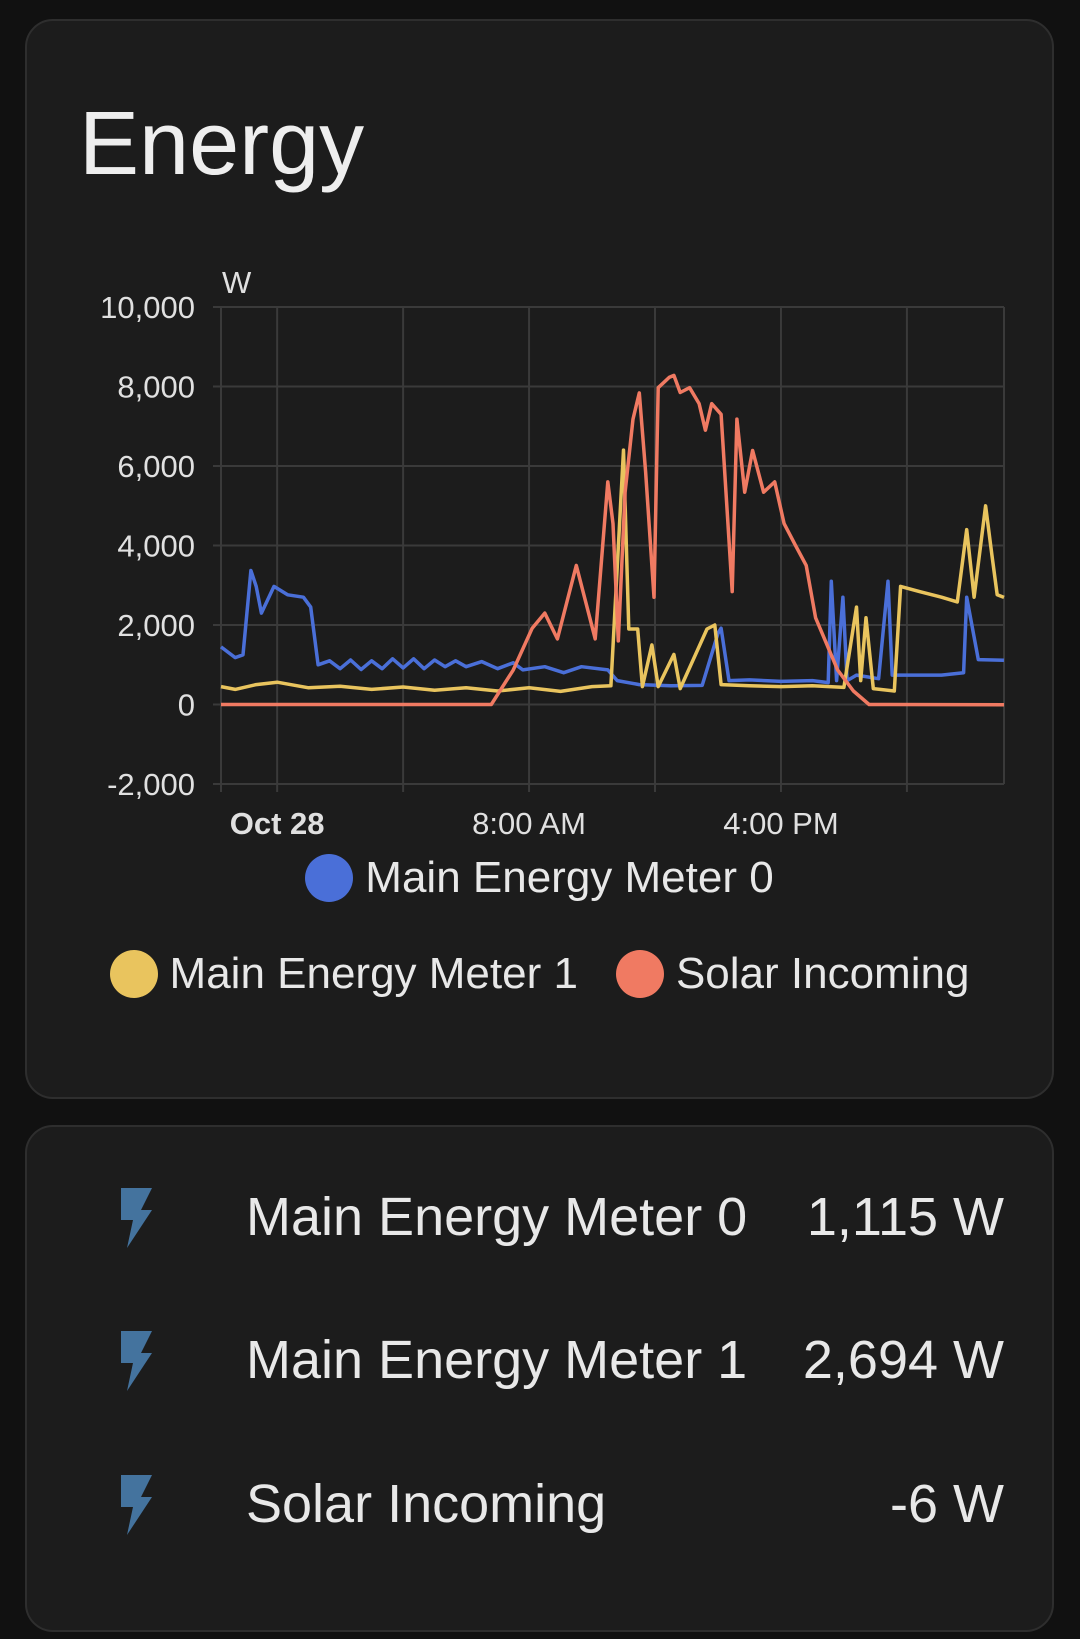 The height and width of the screenshot is (1639, 1080). Describe the element at coordinates (426, 1504) in the screenshot. I see `entity-name: Solar Incoming` at that location.